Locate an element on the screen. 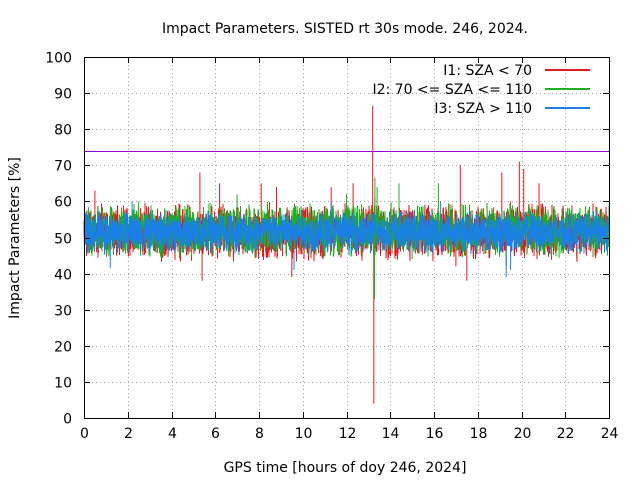 This screenshot has width=640, height=480. y-tick-label: 80 is located at coordinates (63, 131).